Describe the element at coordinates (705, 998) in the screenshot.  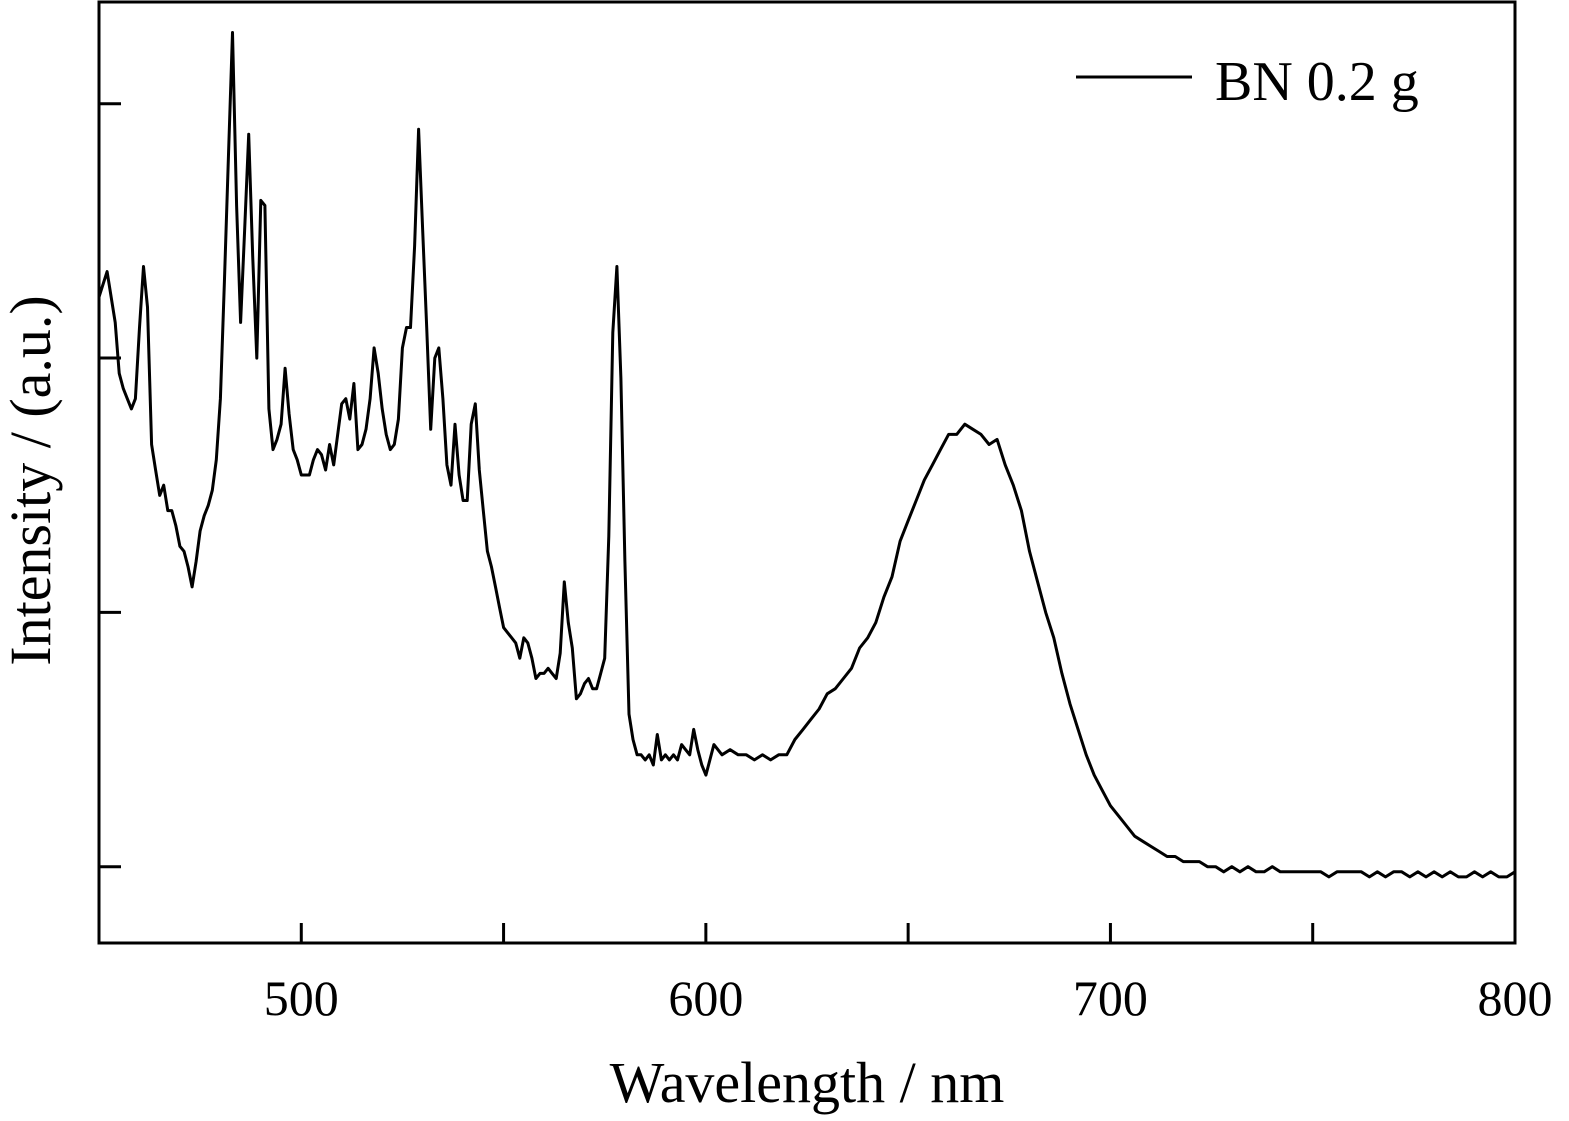
I see `x-tick-label: 600` at that location.